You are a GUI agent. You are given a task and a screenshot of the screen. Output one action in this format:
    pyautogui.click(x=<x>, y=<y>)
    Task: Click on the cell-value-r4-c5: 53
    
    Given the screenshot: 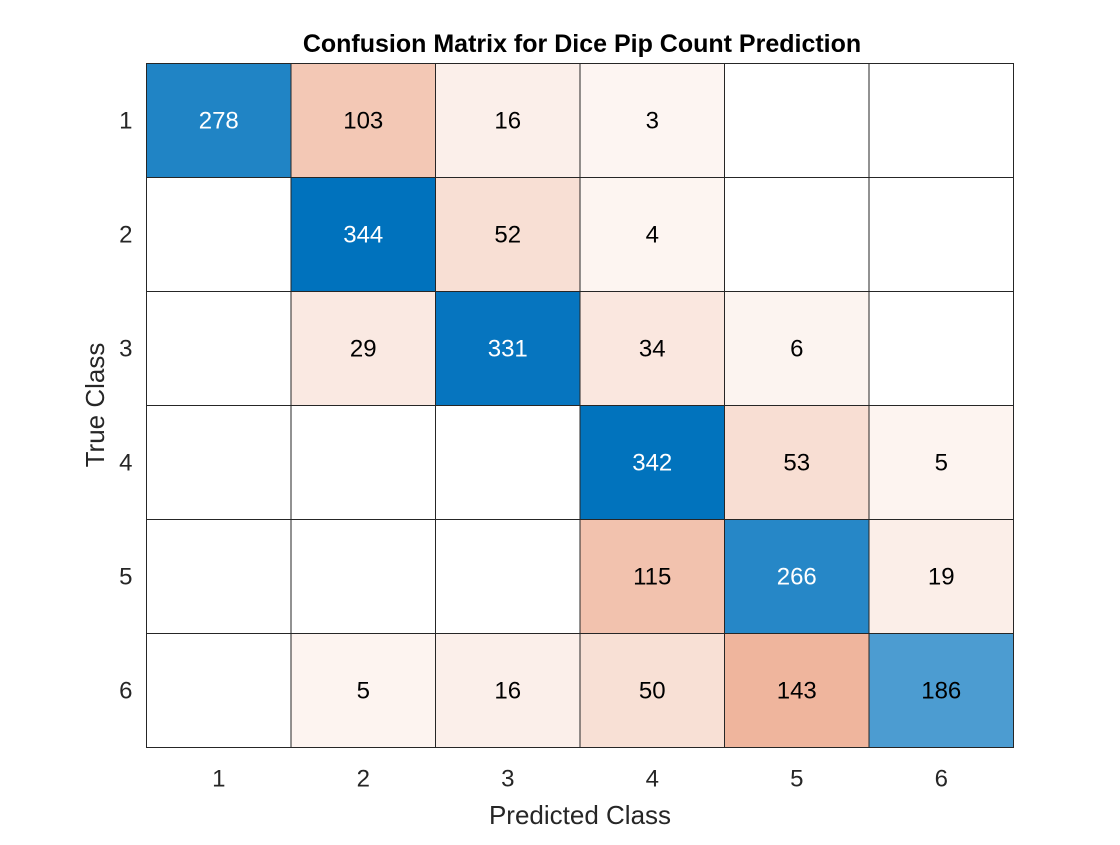 What is the action you would take?
    pyautogui.click(x=796, y=463)
    